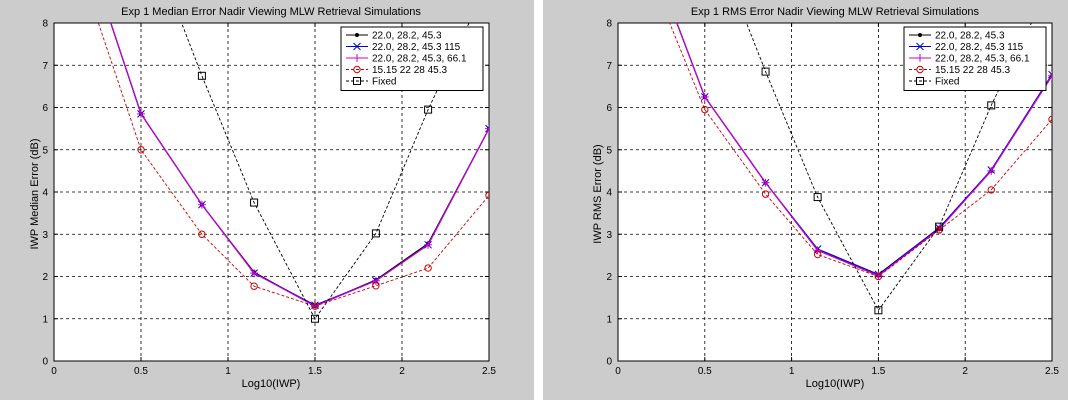 The image size is (1068, 400). I want to click on legend-label: 22.0, 28.2, 45.3, so click(970, 36).